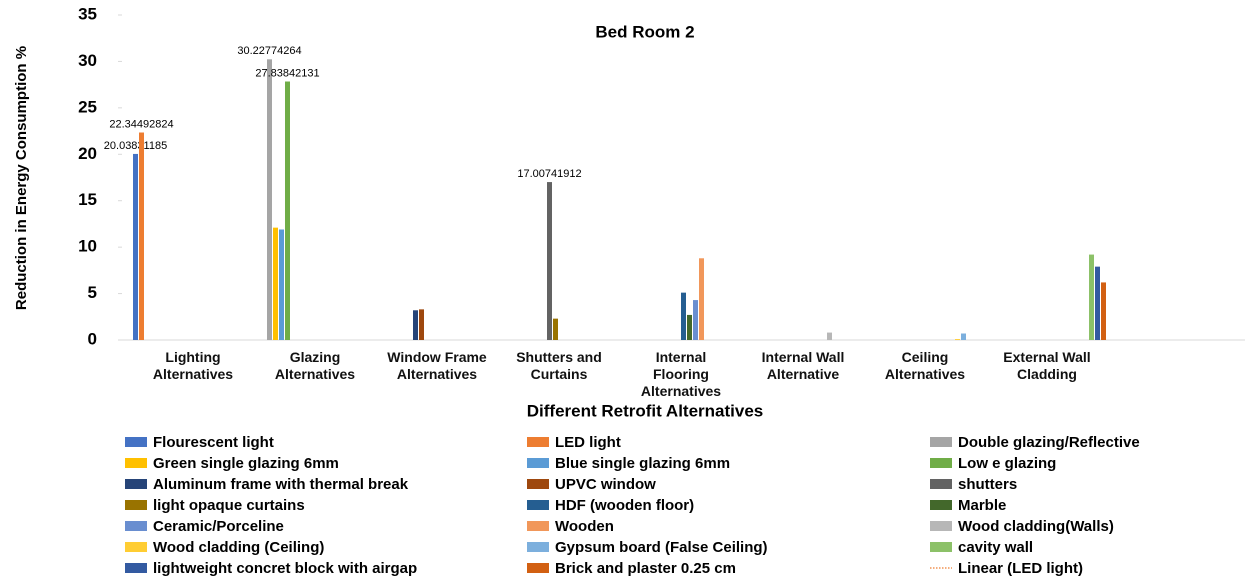 The image size is (1246, 577). I want to click on legend-label: cavity wall, so click(995, 547).